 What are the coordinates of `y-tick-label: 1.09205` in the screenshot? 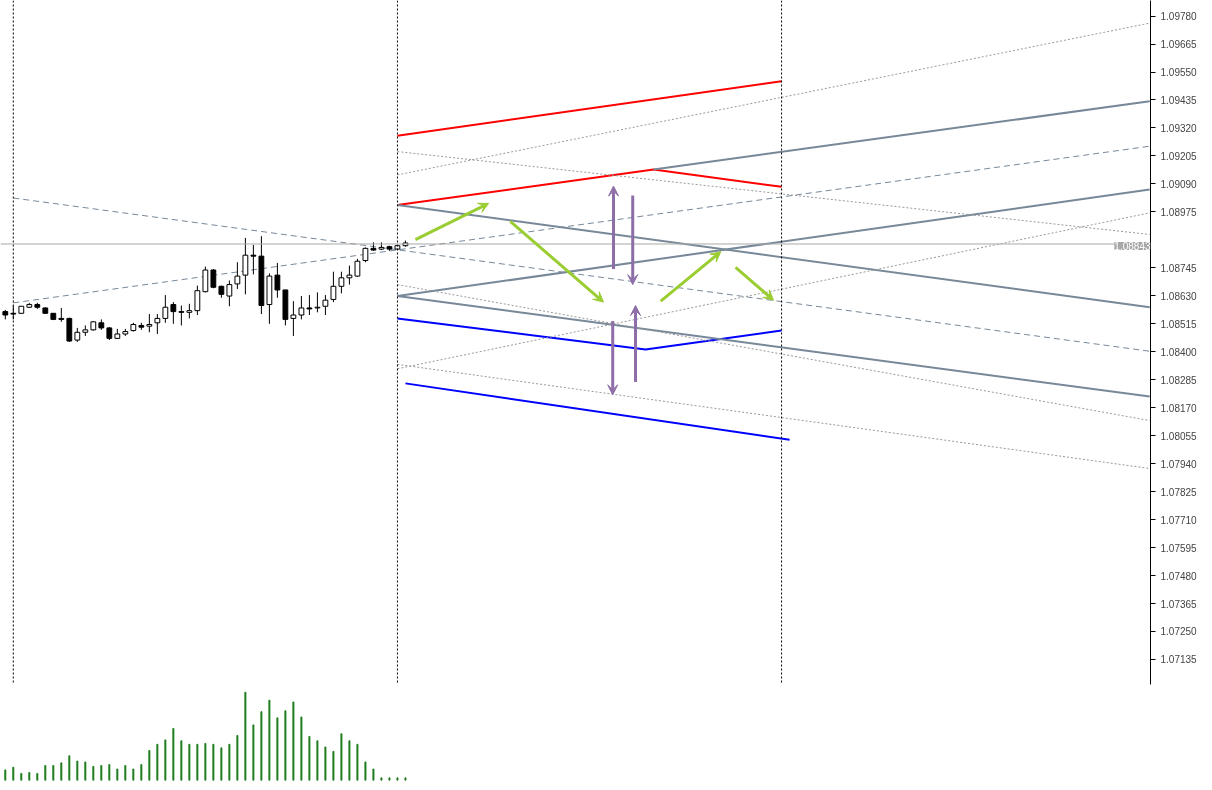 It's located at (1179, 156).